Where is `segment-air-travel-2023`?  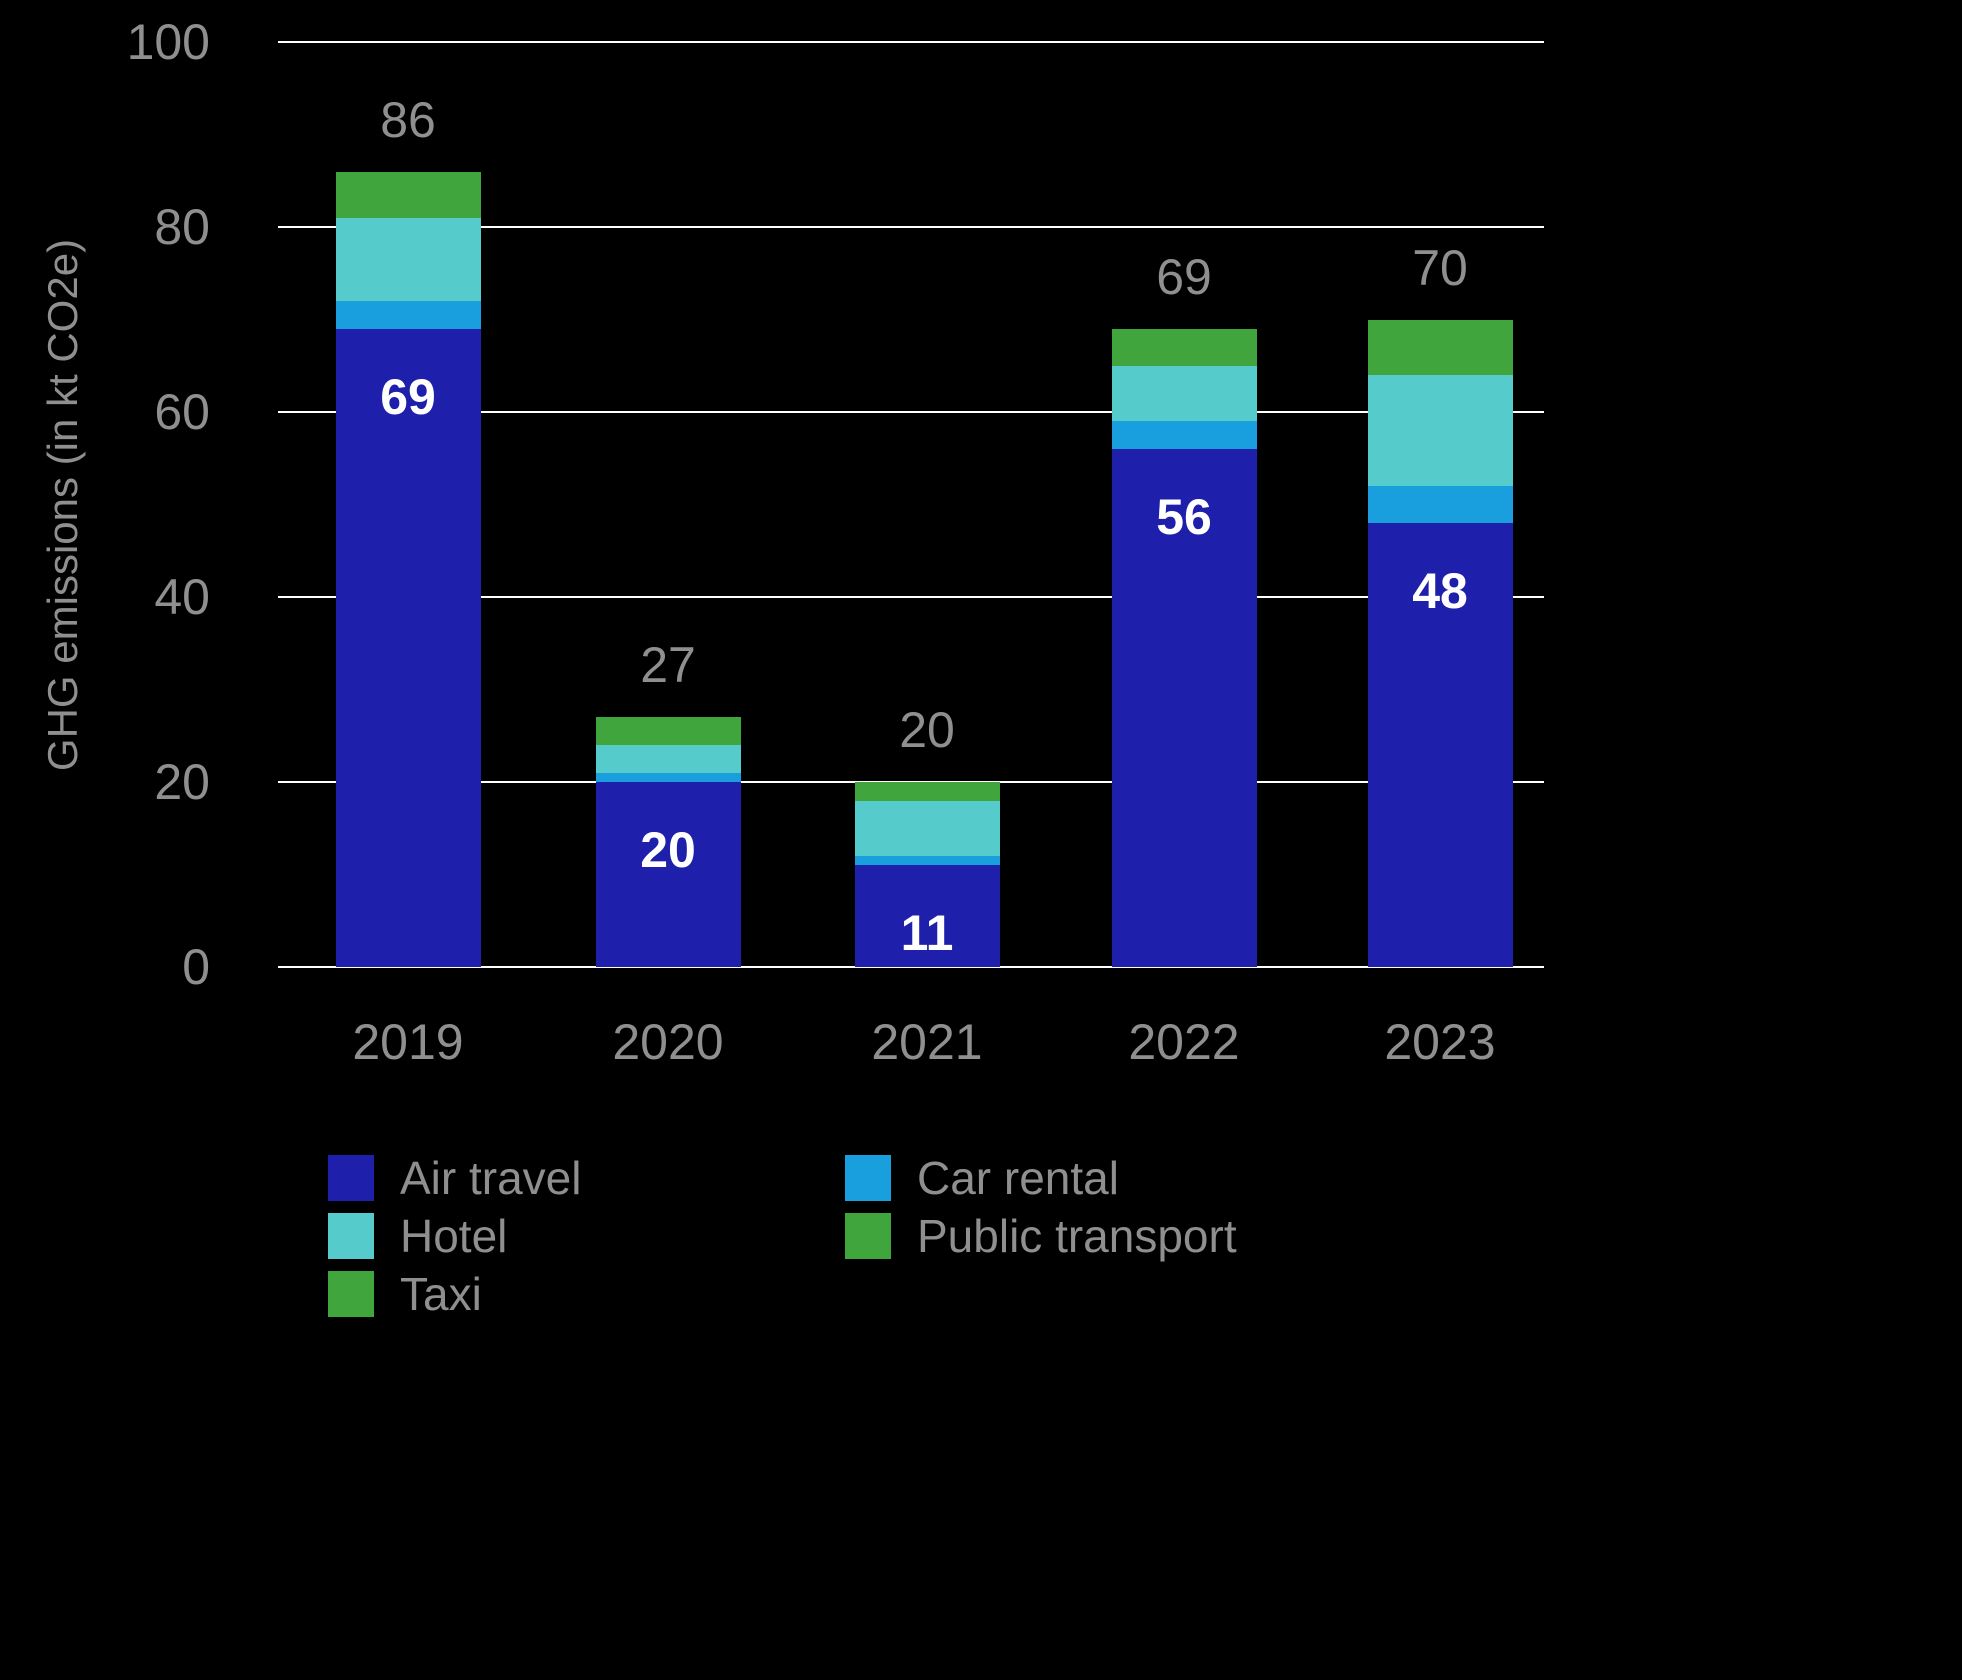 segment-air-travel-2023 is located at coordinates (1440, 745).